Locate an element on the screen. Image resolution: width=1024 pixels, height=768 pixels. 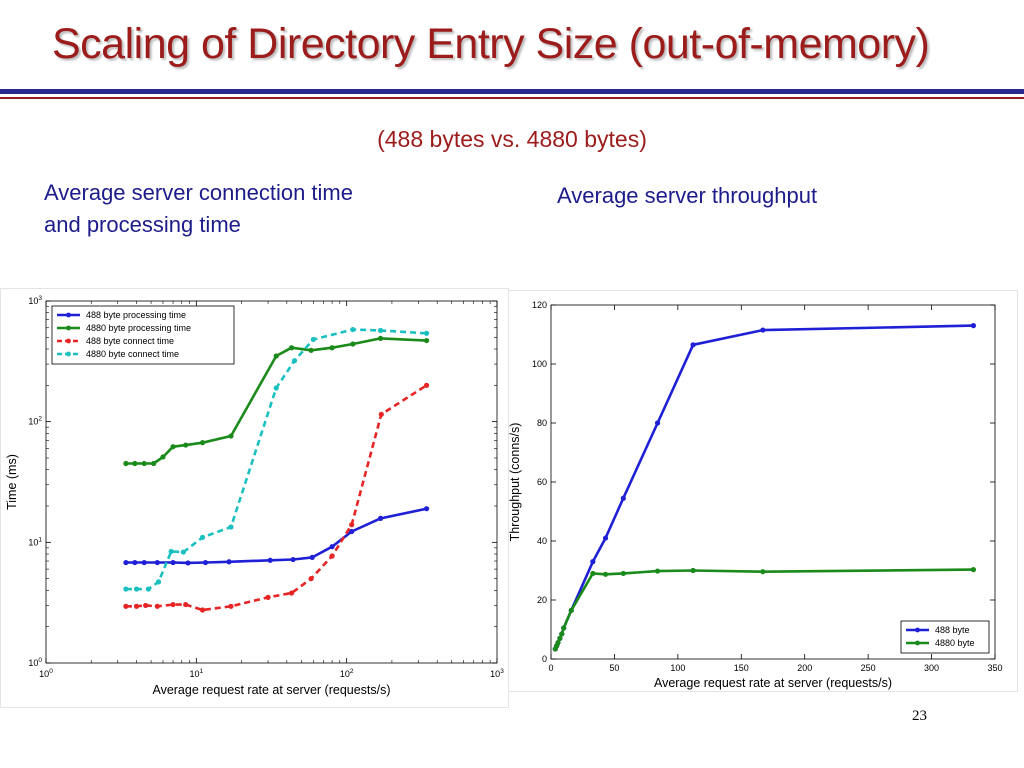
x-tick-label-exp: 3 is located at coordinates (502, 671).